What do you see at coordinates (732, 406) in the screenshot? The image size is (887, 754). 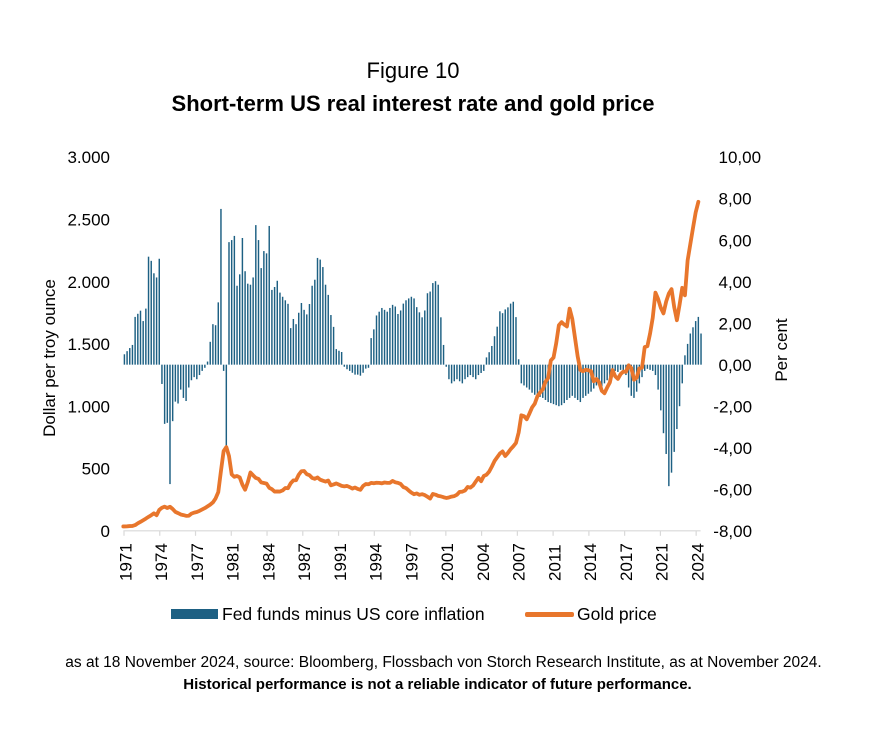 I see `svg-text: -2,00` at bounding box center [732, 406].